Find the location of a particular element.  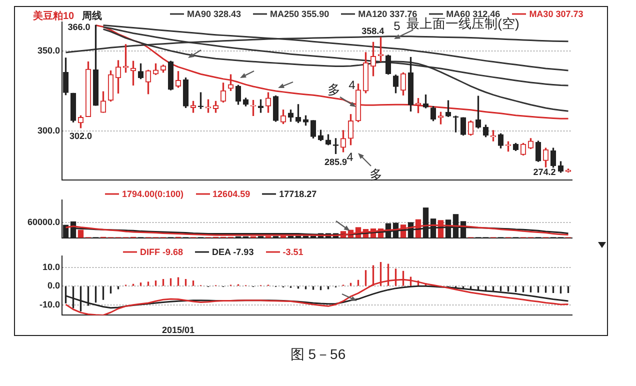

legend-label: MA30 307.73 is located at coordinates (556, 14).